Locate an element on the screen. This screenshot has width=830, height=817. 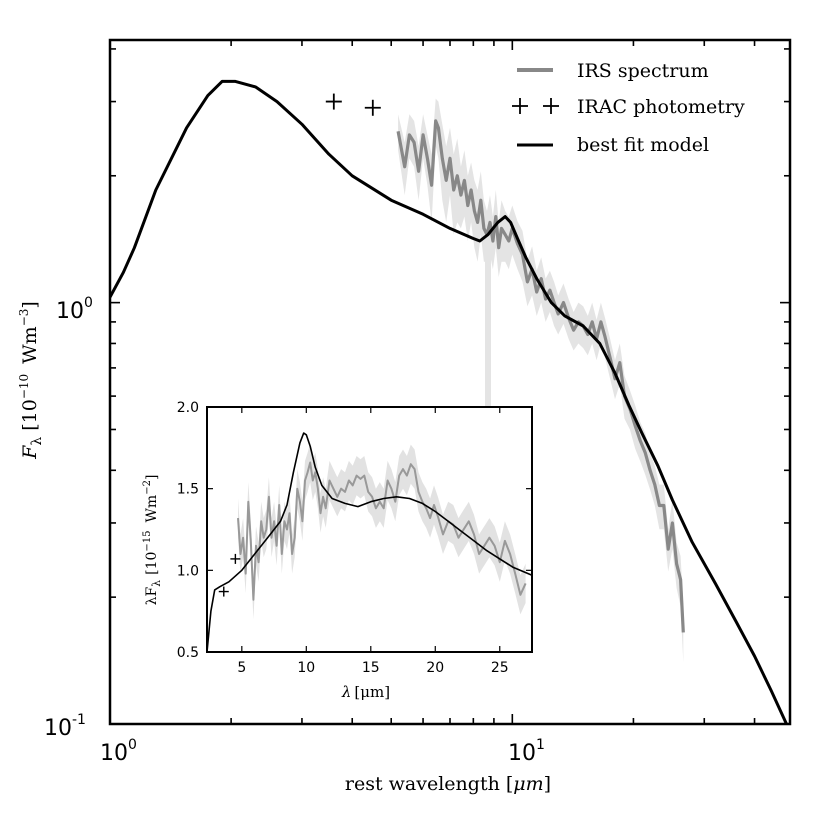
inset-x-tick-label: 10 is located at coordinates (306, 668).